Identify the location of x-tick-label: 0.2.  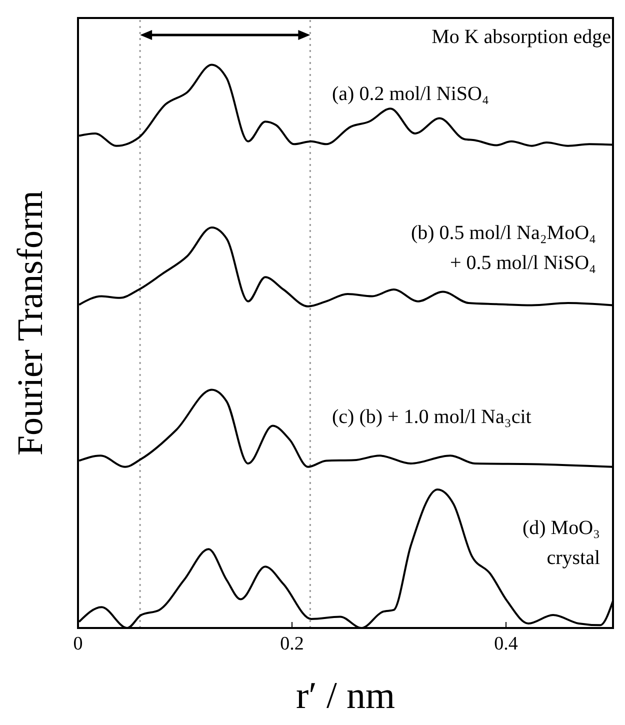
(292, 643).